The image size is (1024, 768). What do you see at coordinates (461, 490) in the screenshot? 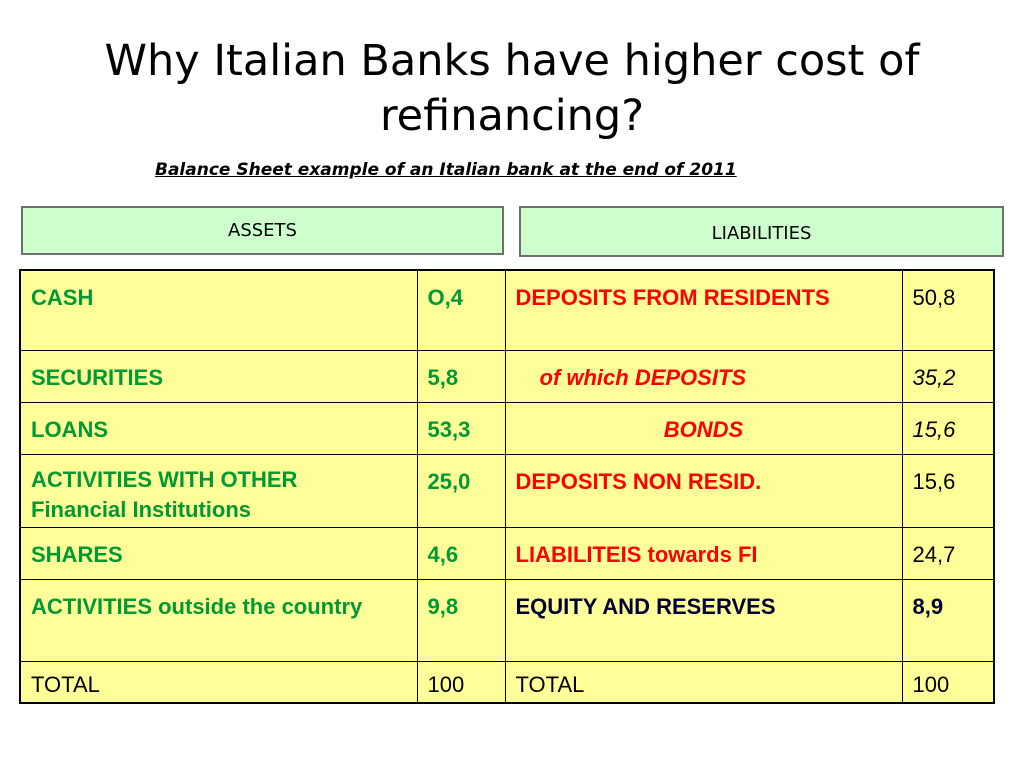
I see `asset-value: 25,0` at bounding box center [461, 490].